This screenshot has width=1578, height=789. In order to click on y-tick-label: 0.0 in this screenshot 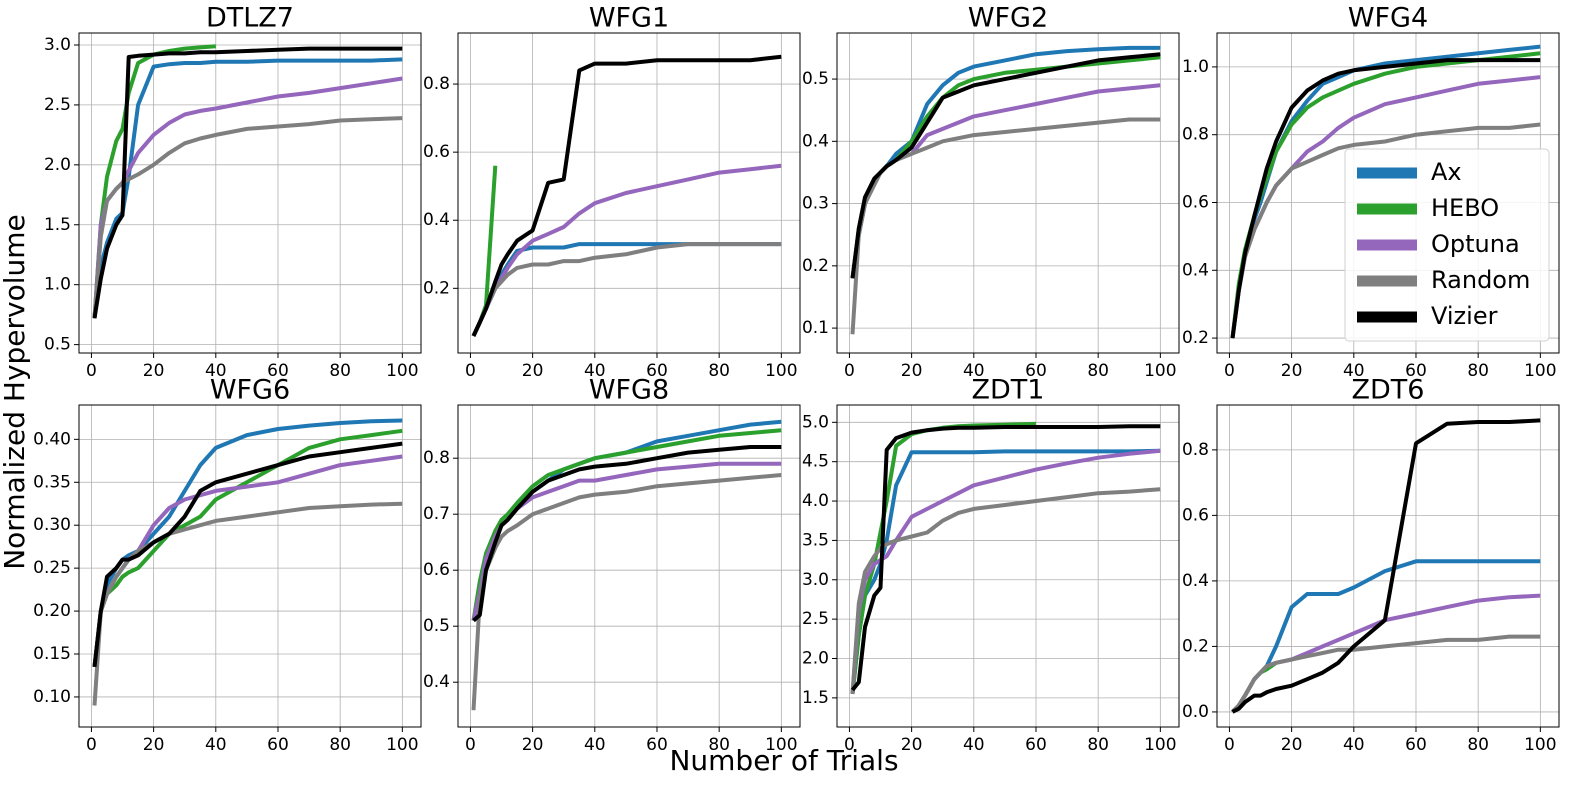, I will do `click(1195, 712)`.